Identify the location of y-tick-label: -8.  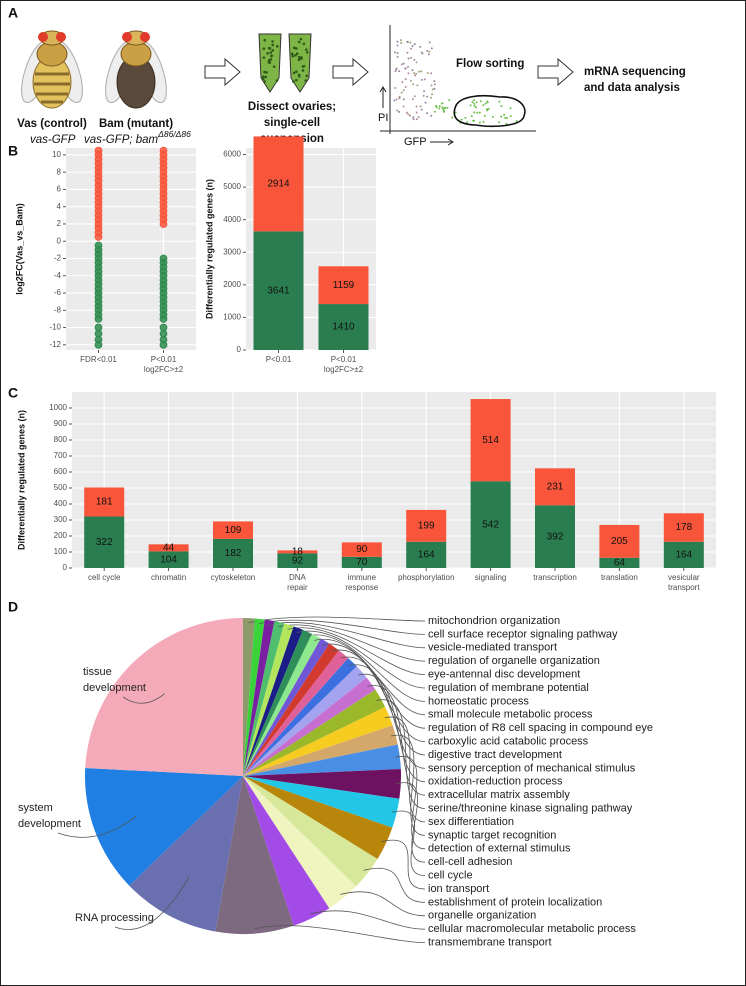
(58, 309).